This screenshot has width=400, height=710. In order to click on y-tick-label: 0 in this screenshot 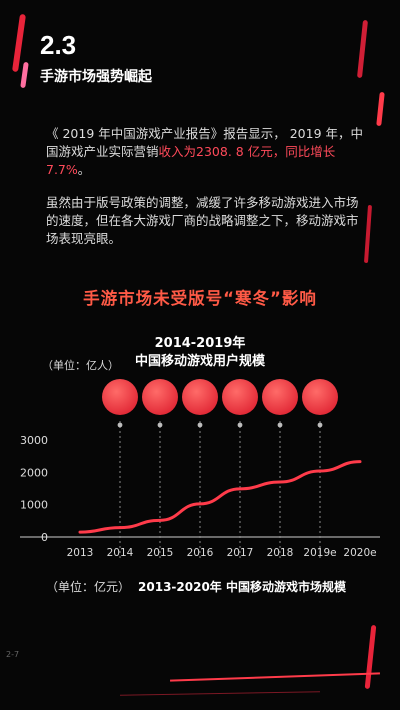, I will do `click(44, 537)`.